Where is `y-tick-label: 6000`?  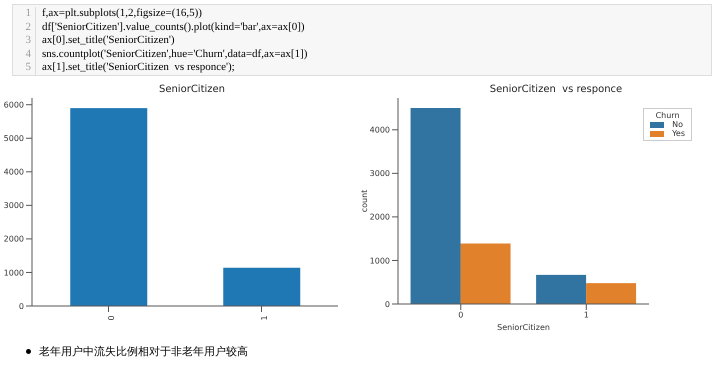
y-tick-label: 6000 is located at coordinates (14, 105).